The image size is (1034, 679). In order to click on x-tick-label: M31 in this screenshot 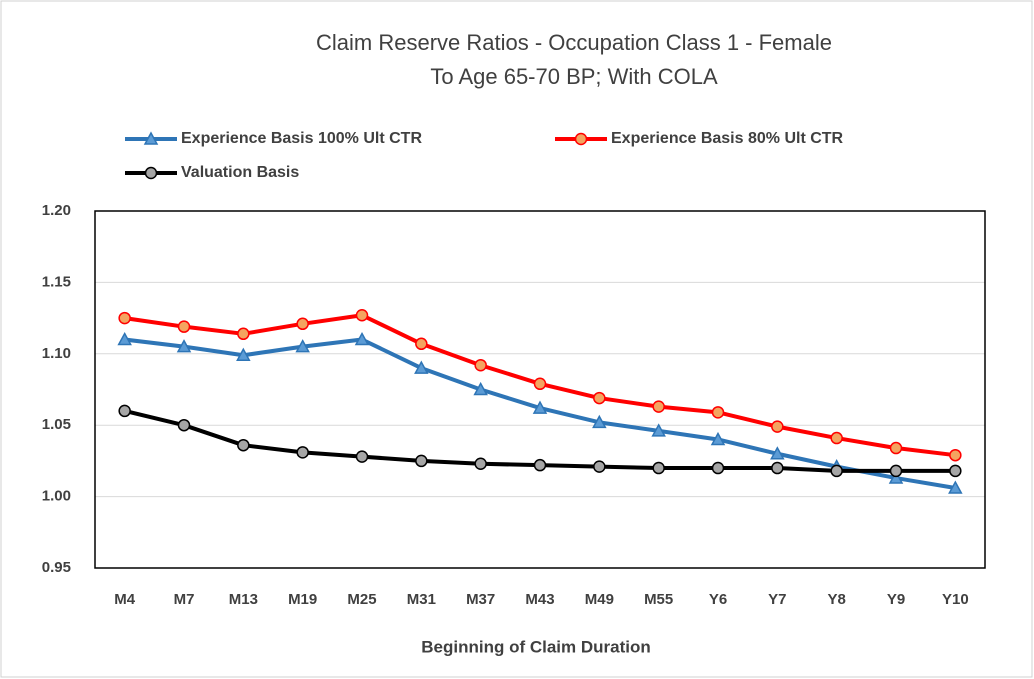, I will do `click(421, 599)`.